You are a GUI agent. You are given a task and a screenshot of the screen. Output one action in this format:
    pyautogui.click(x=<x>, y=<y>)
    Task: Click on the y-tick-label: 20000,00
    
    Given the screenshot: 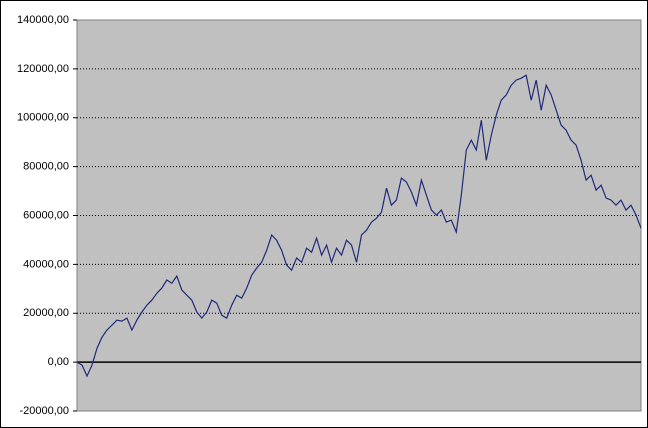 What is the action you would take?
    pyautogui.click(x=46, y=313)
    